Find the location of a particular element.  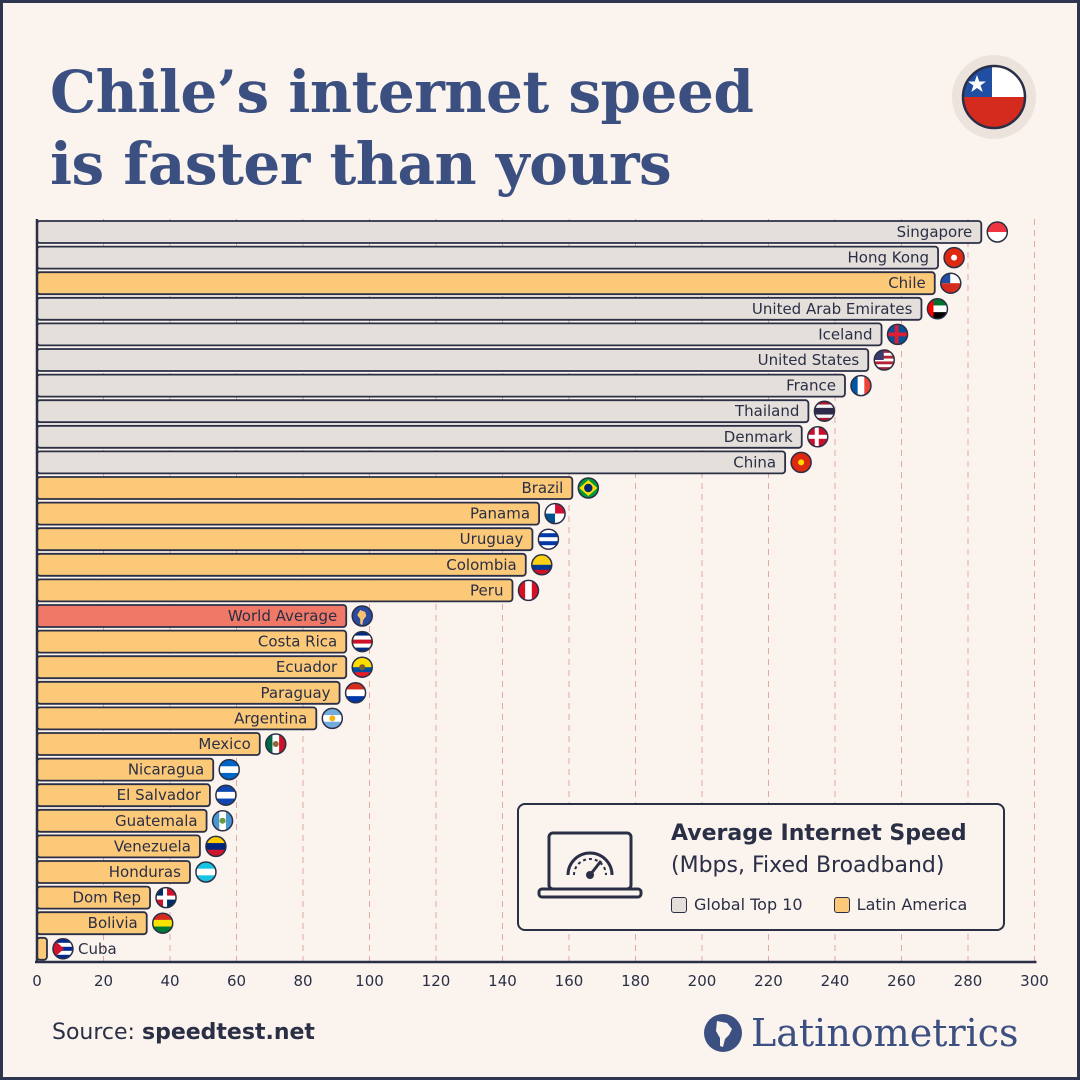

bar-label: Hong Kong is located at coordinates (889, 258).